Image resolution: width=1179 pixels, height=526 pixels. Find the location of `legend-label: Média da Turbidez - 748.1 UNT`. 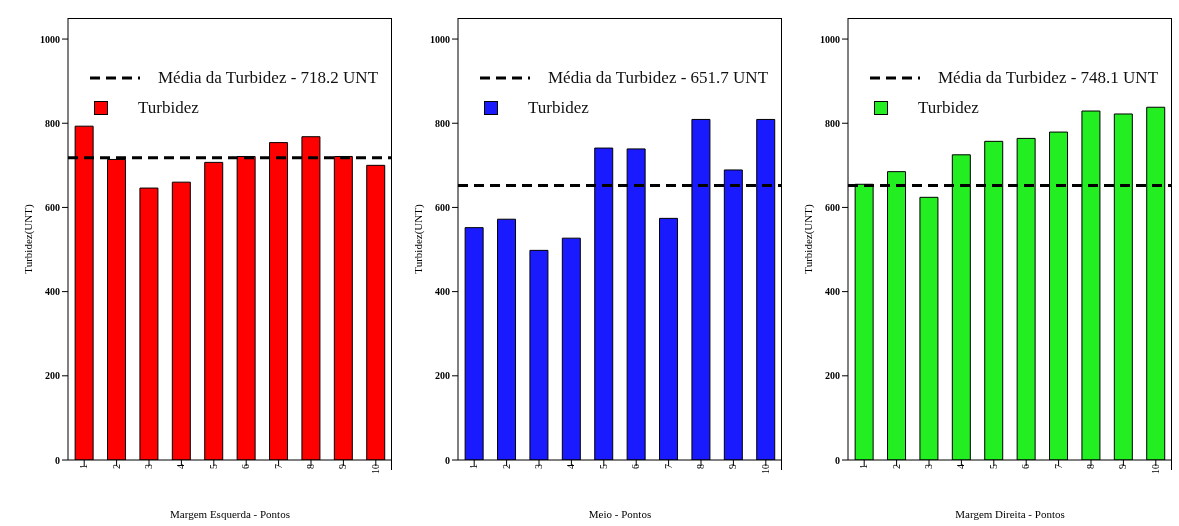

legend-label: Média da Turbidez - 748.1 UNT is located at coordinates (1048, 78).